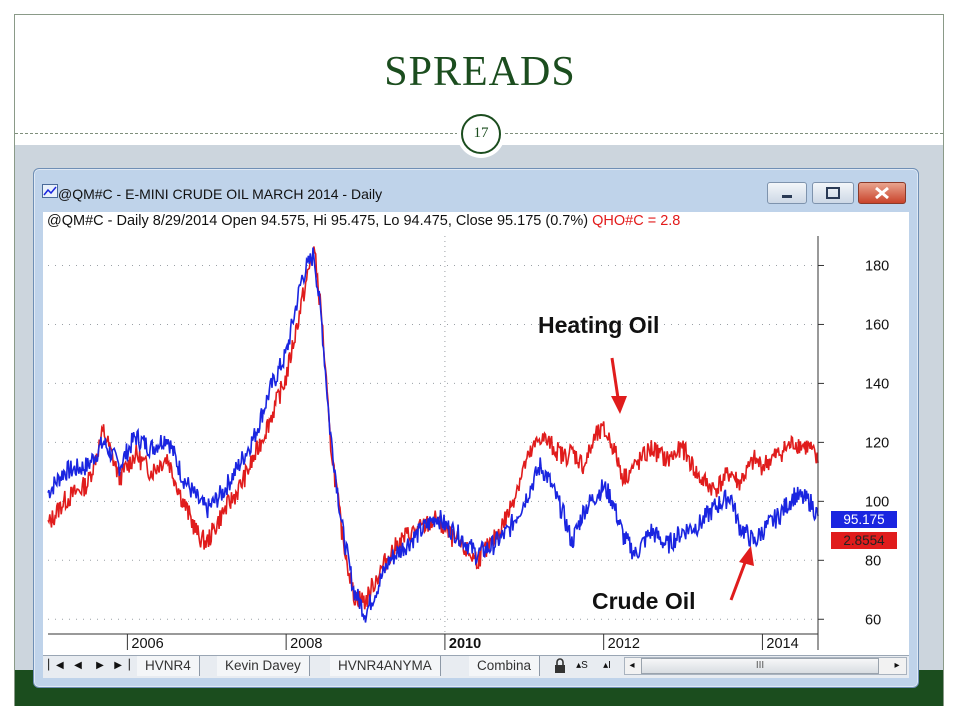 The width and height of the screenshot is (960, 720). What do you see at coordinates (636, 221) in the screenshot?
I see `info-secondary: QHO#C = 2.8` at bounding box center [636, 221].